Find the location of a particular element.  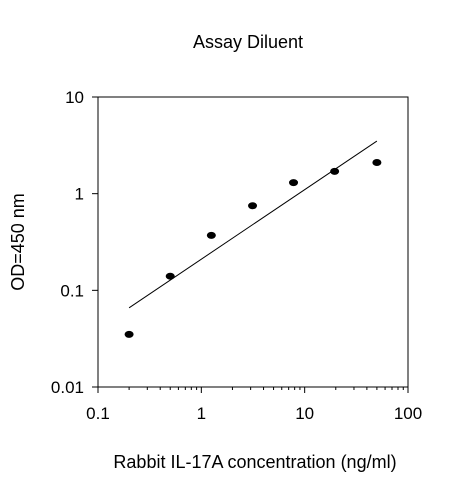

x-tick-label: 10 is located at coordinates (304, 413).